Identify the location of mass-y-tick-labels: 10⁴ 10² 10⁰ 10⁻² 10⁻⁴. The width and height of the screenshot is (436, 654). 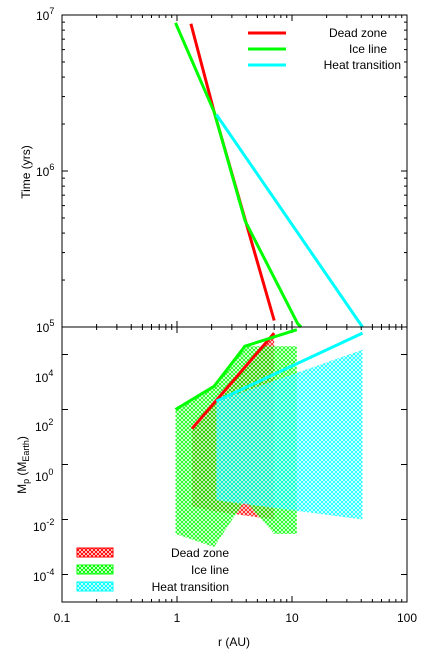
(43, 476).